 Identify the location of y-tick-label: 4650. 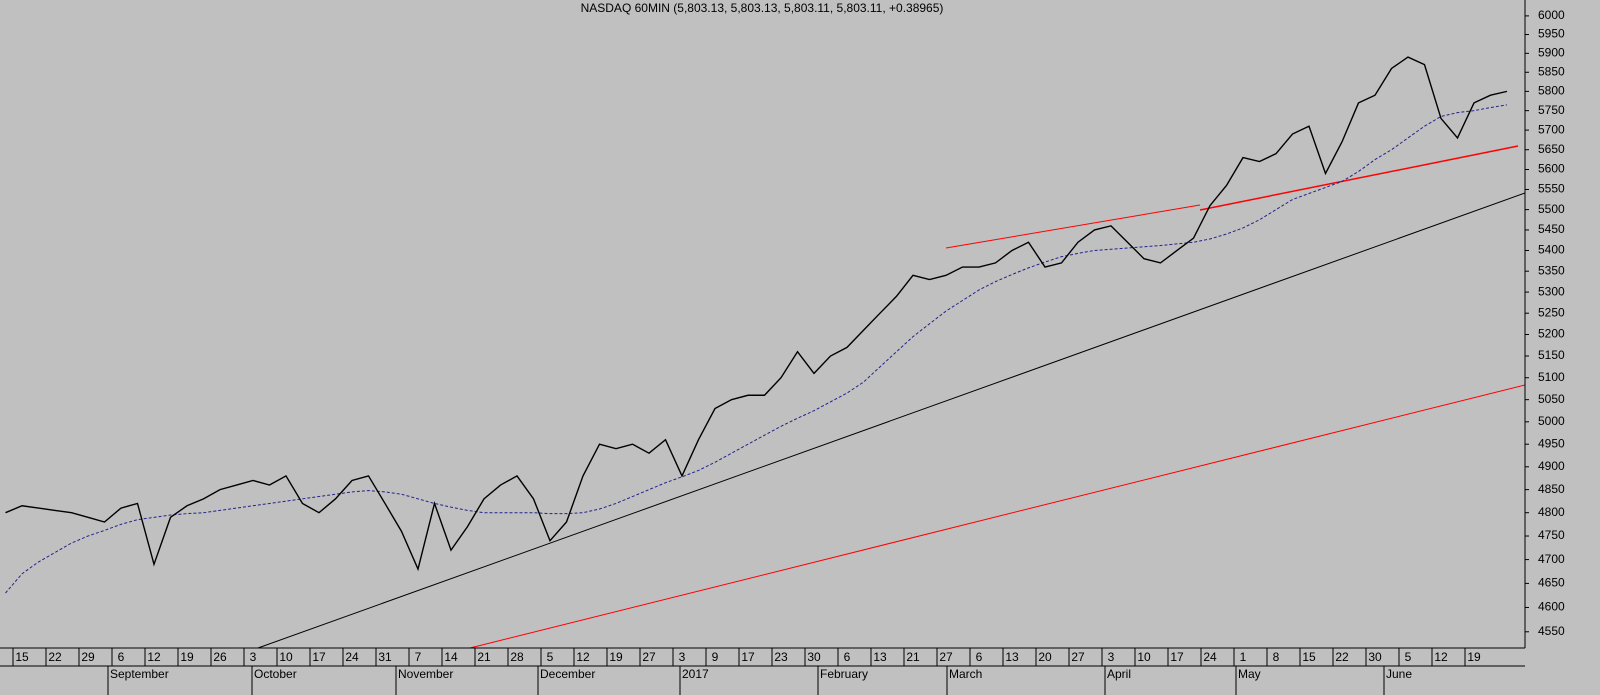
(1551, 583).